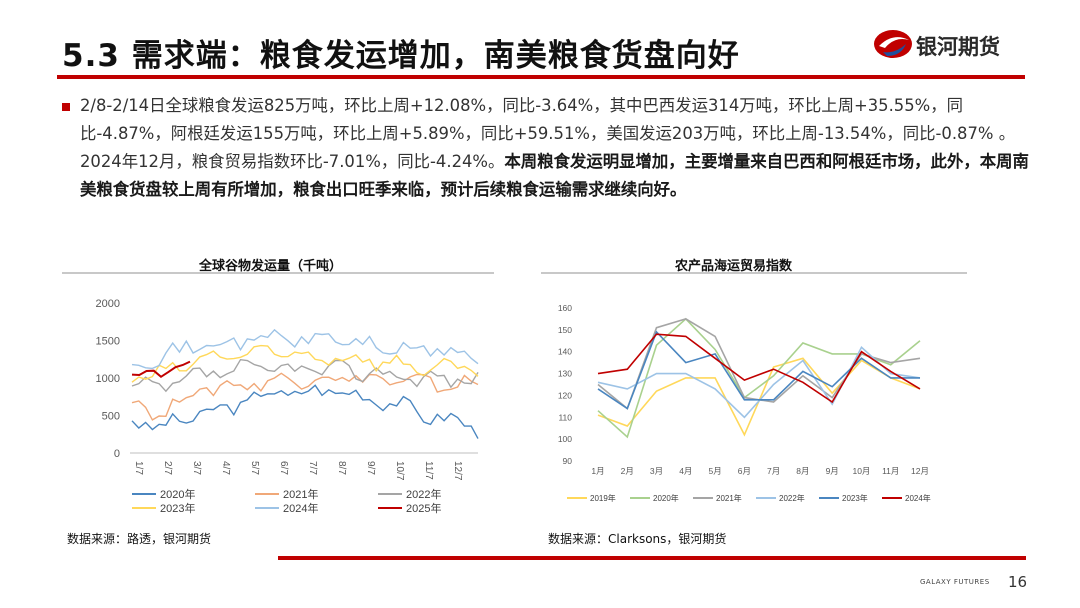  Describe the element at coordinates (254, 468) in the screenshot. I see `x-tick-label: 5/7` at that location.